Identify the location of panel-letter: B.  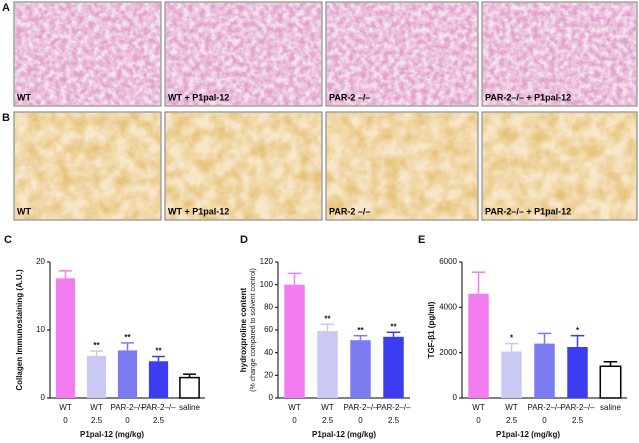
(6, 118).